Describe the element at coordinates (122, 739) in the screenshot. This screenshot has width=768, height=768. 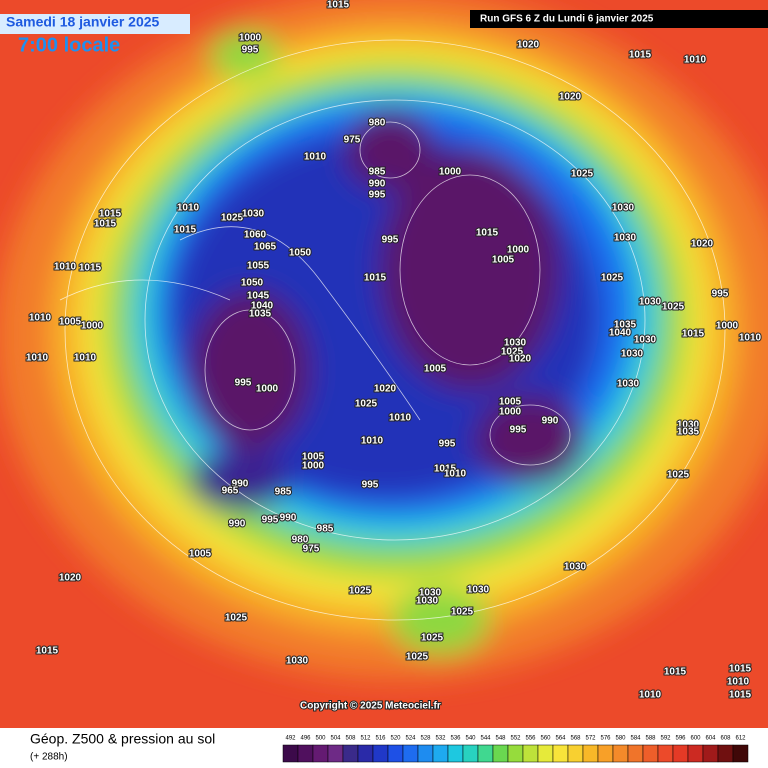
I see `footer-title: Géop. Z500 & pression au sol` at that location.